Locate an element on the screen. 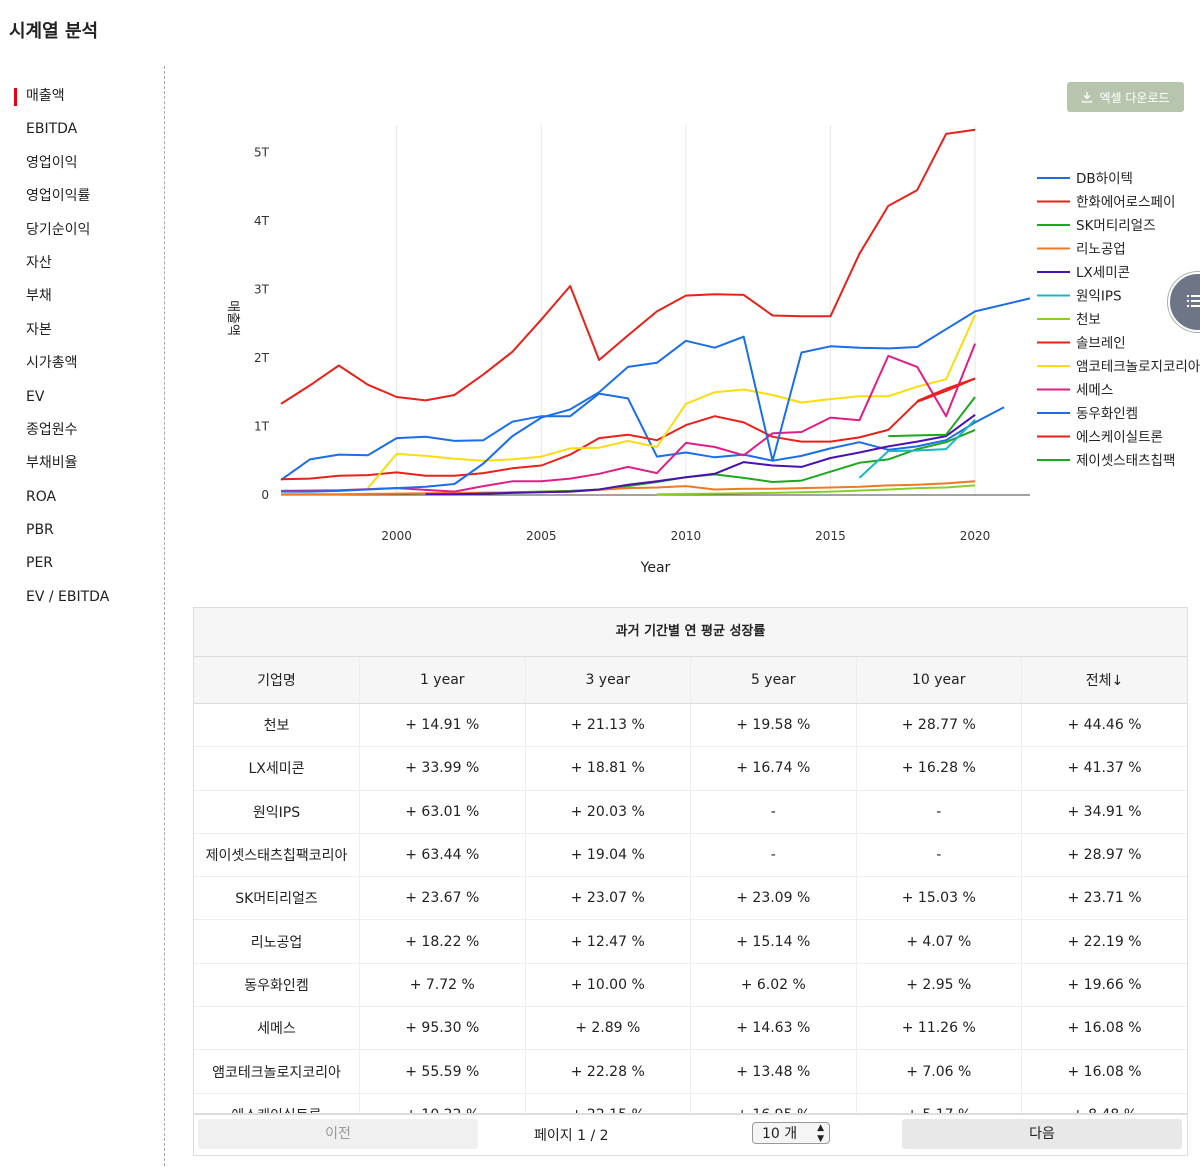  x-tick-label: 2020 is located at coordinates (975, 536).